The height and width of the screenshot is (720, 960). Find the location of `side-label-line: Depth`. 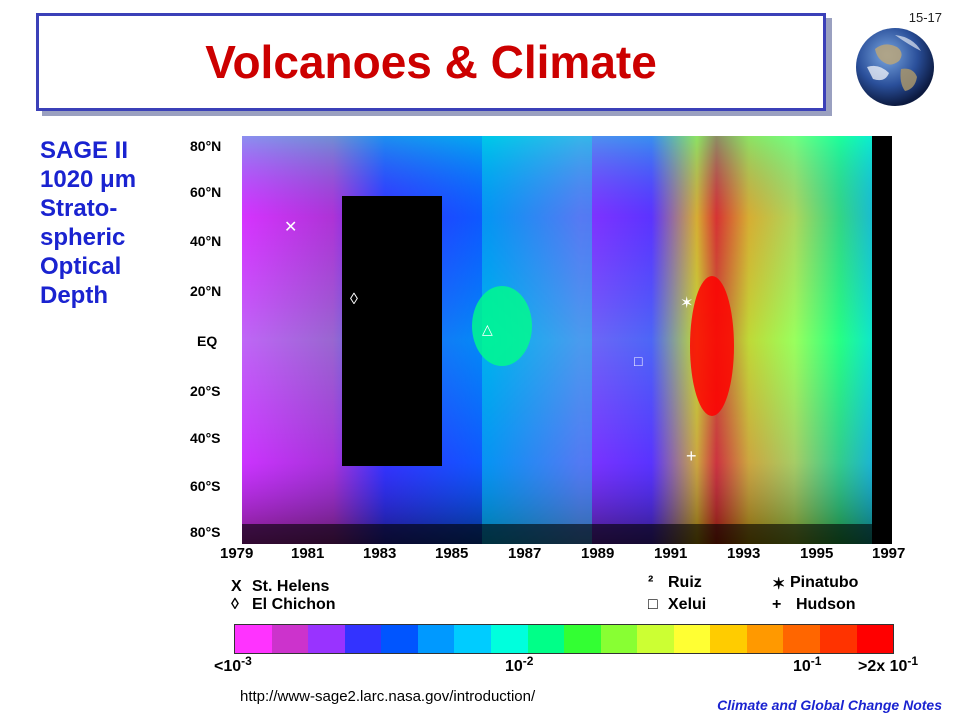

side-label-line: Depth is located at coordinates (74, 295).